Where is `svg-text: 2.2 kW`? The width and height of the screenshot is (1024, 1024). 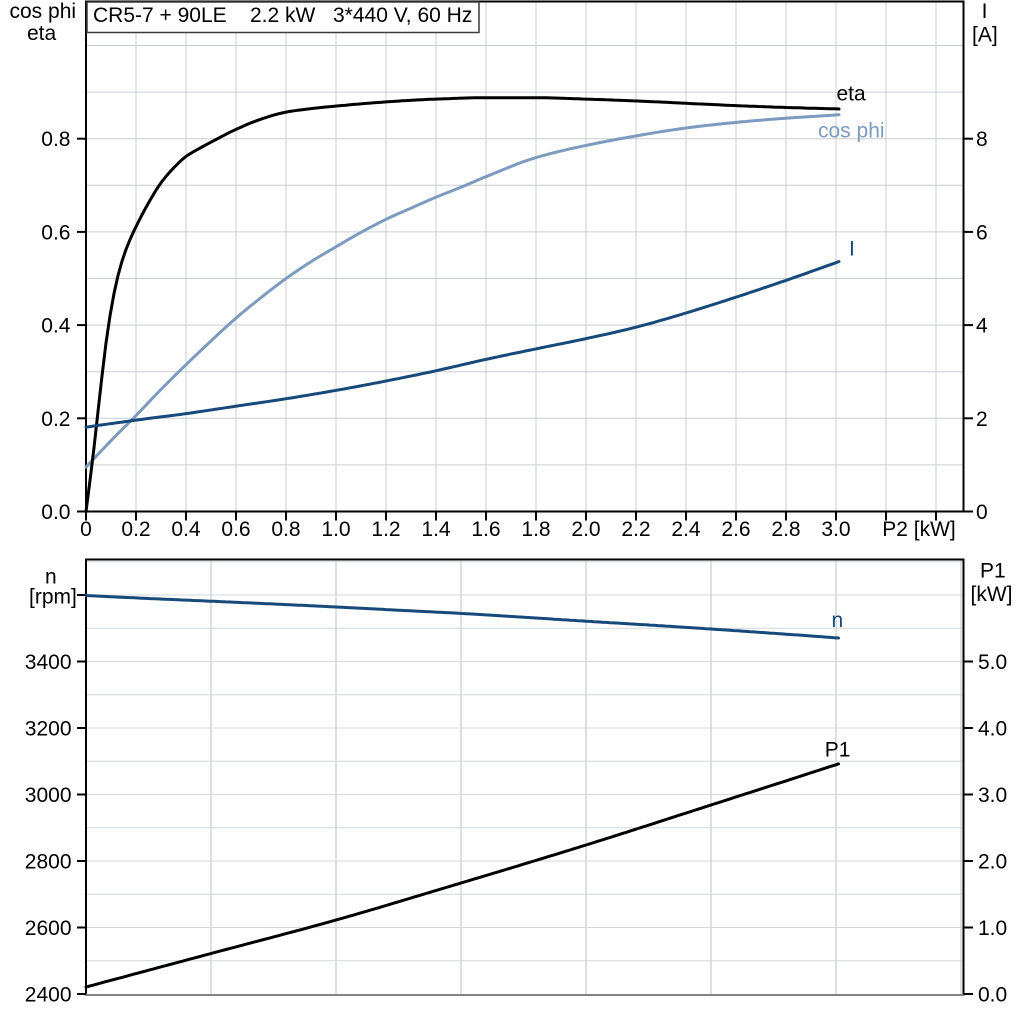
svg-text: 2.2 kW is located at coordinates (283, 15).